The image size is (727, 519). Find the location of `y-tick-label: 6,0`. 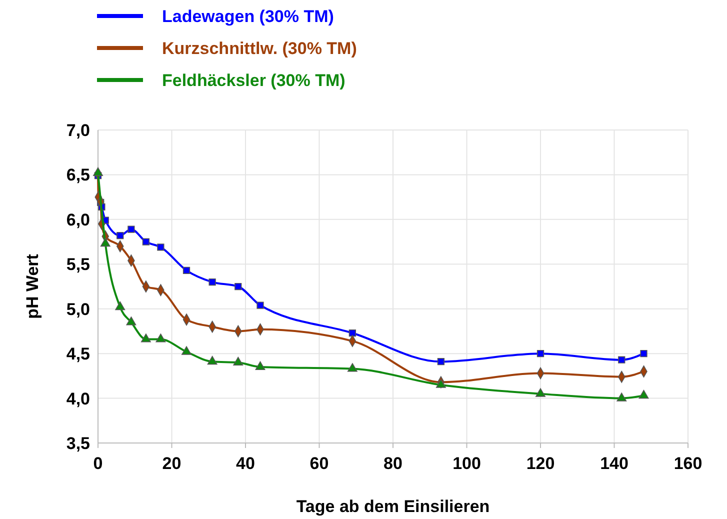

y-tick-label: 6,0 is located at coordinates (78, 220).